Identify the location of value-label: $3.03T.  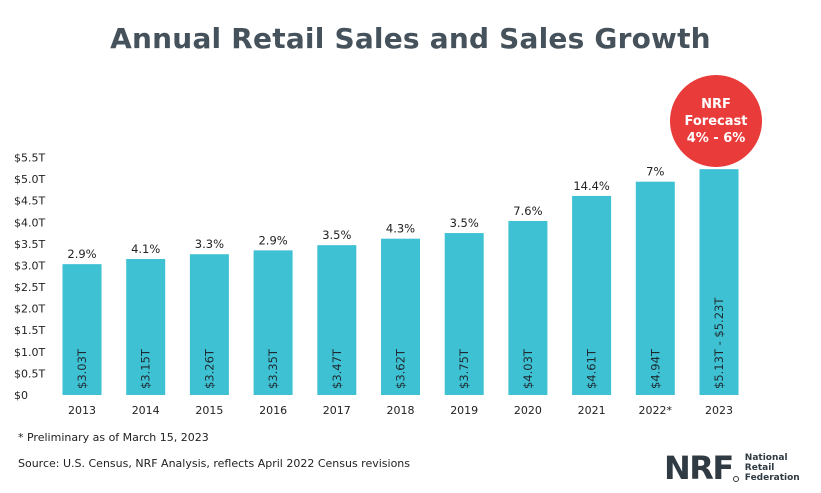
(82, 368).